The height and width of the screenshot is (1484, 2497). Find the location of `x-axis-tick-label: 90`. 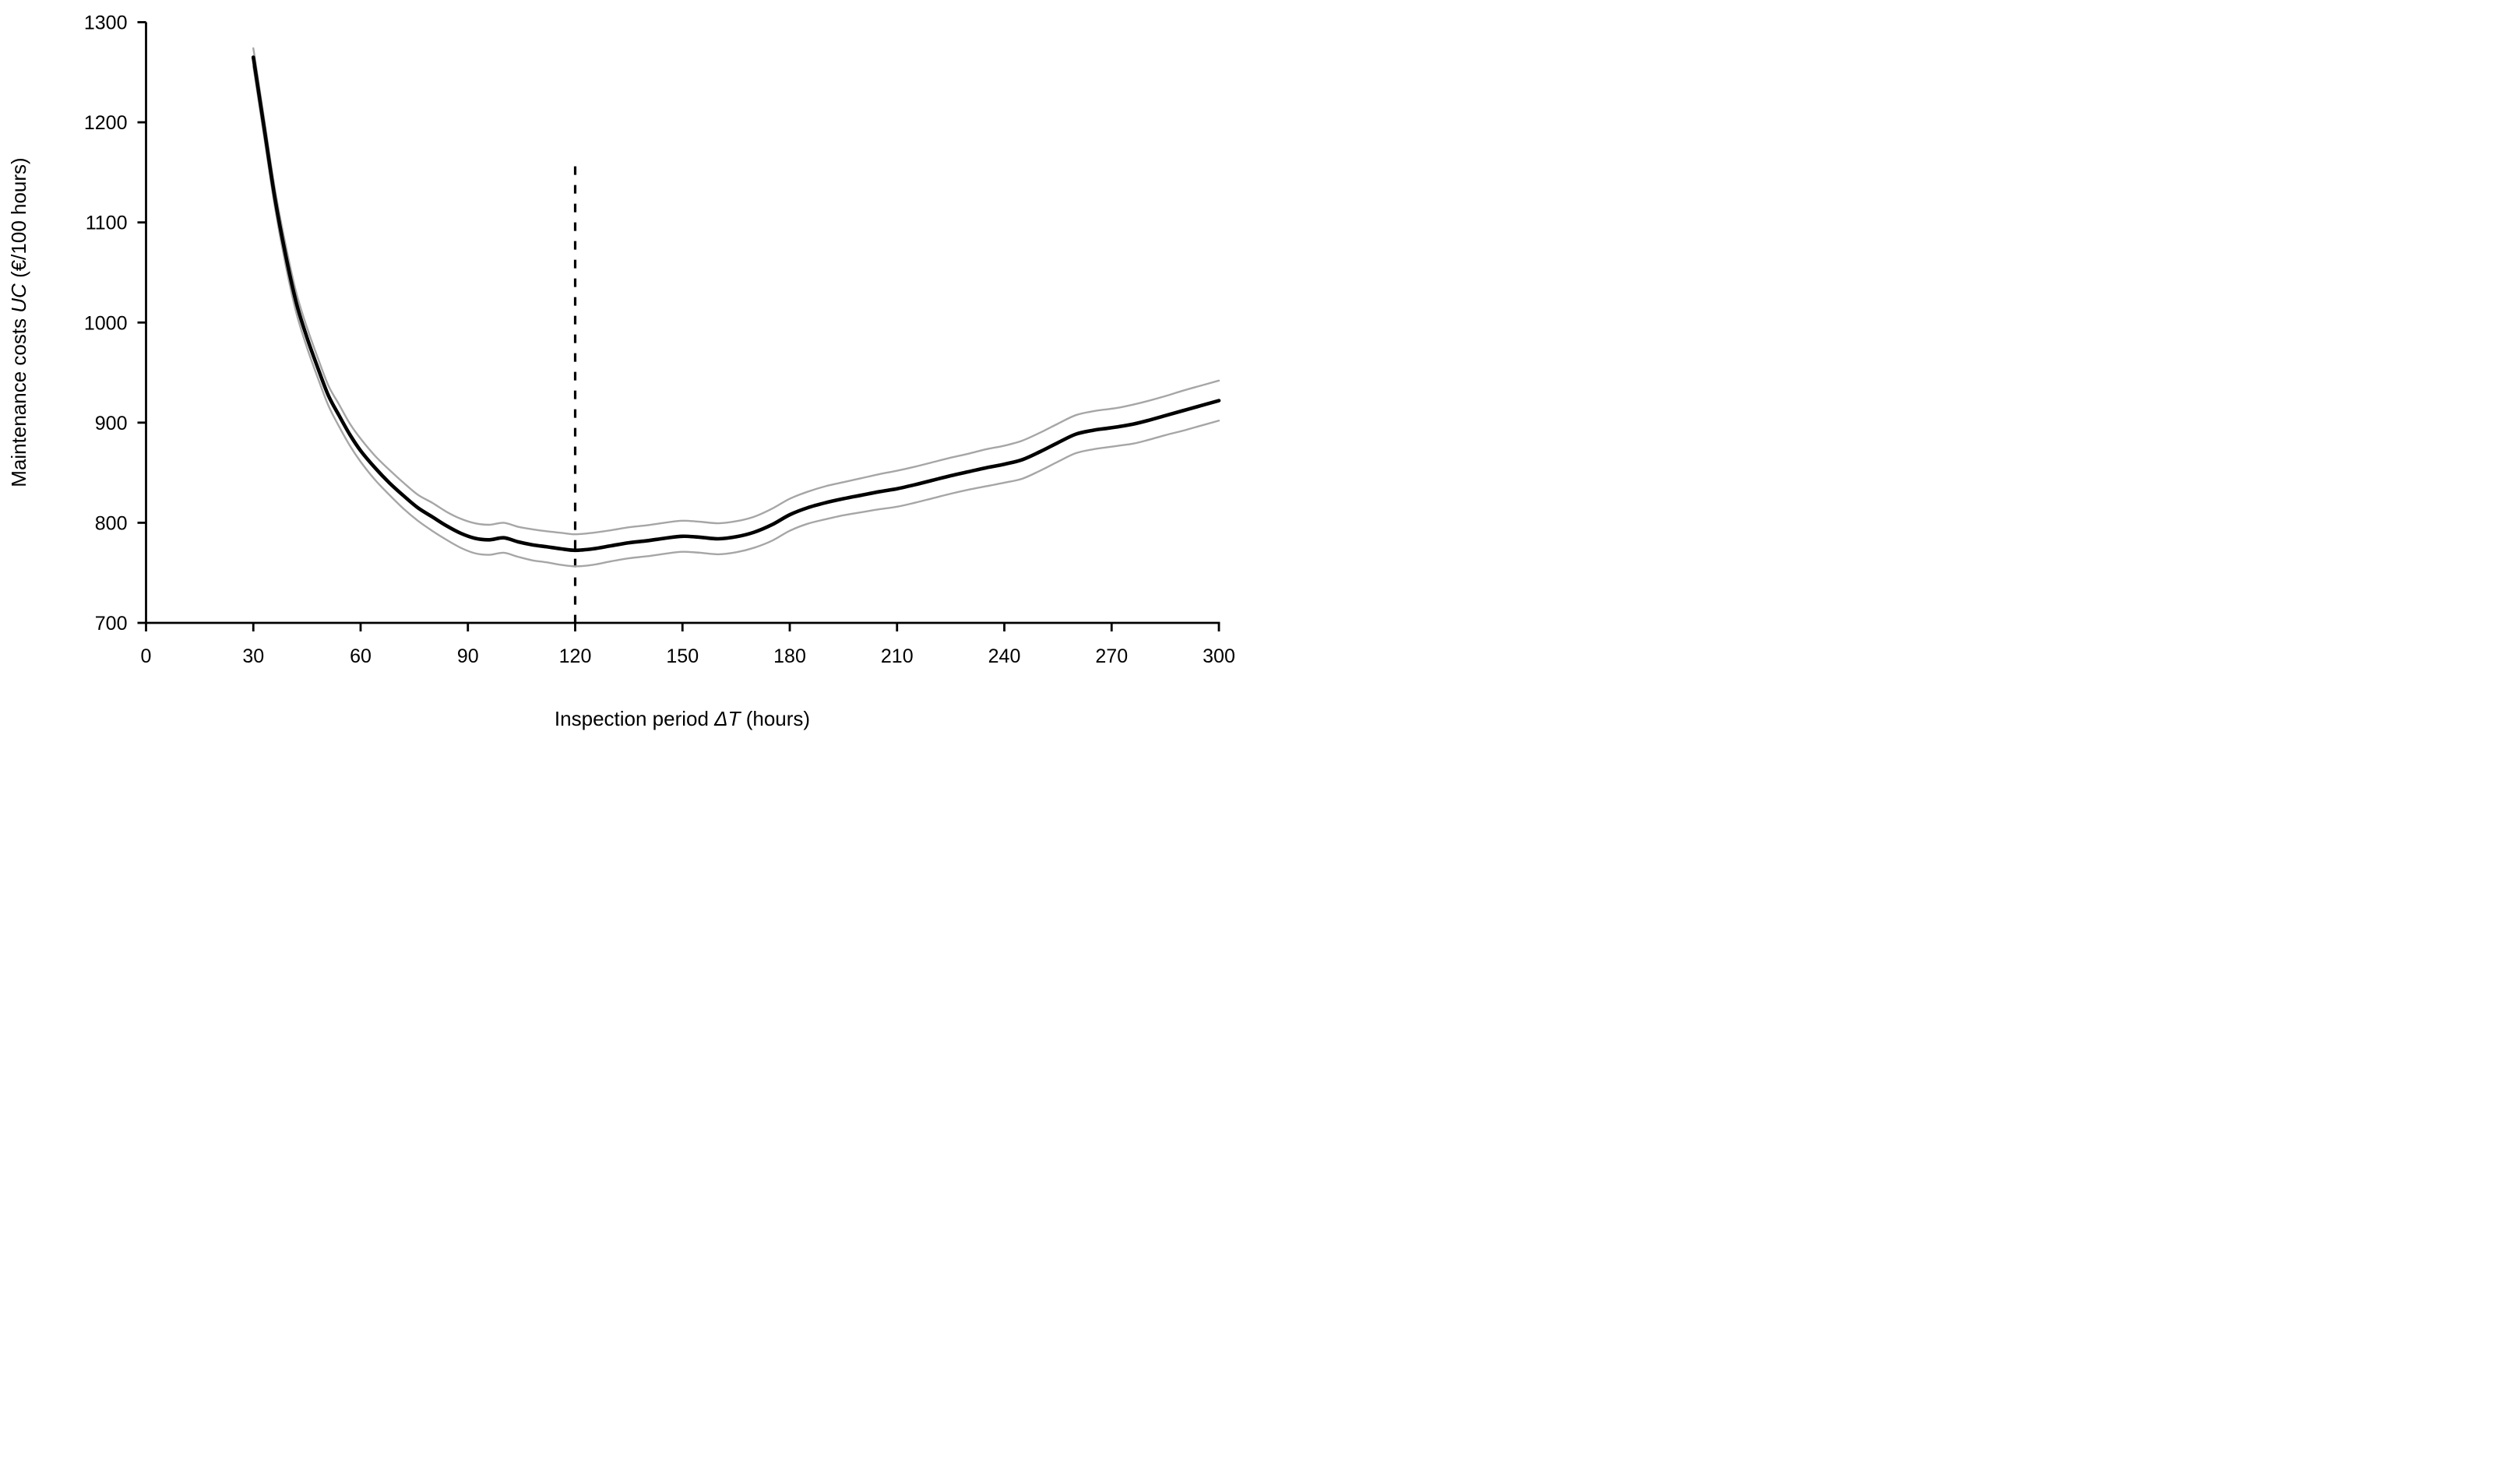

x-axis-tick-label: 90 is located at coordinates (468, 656).